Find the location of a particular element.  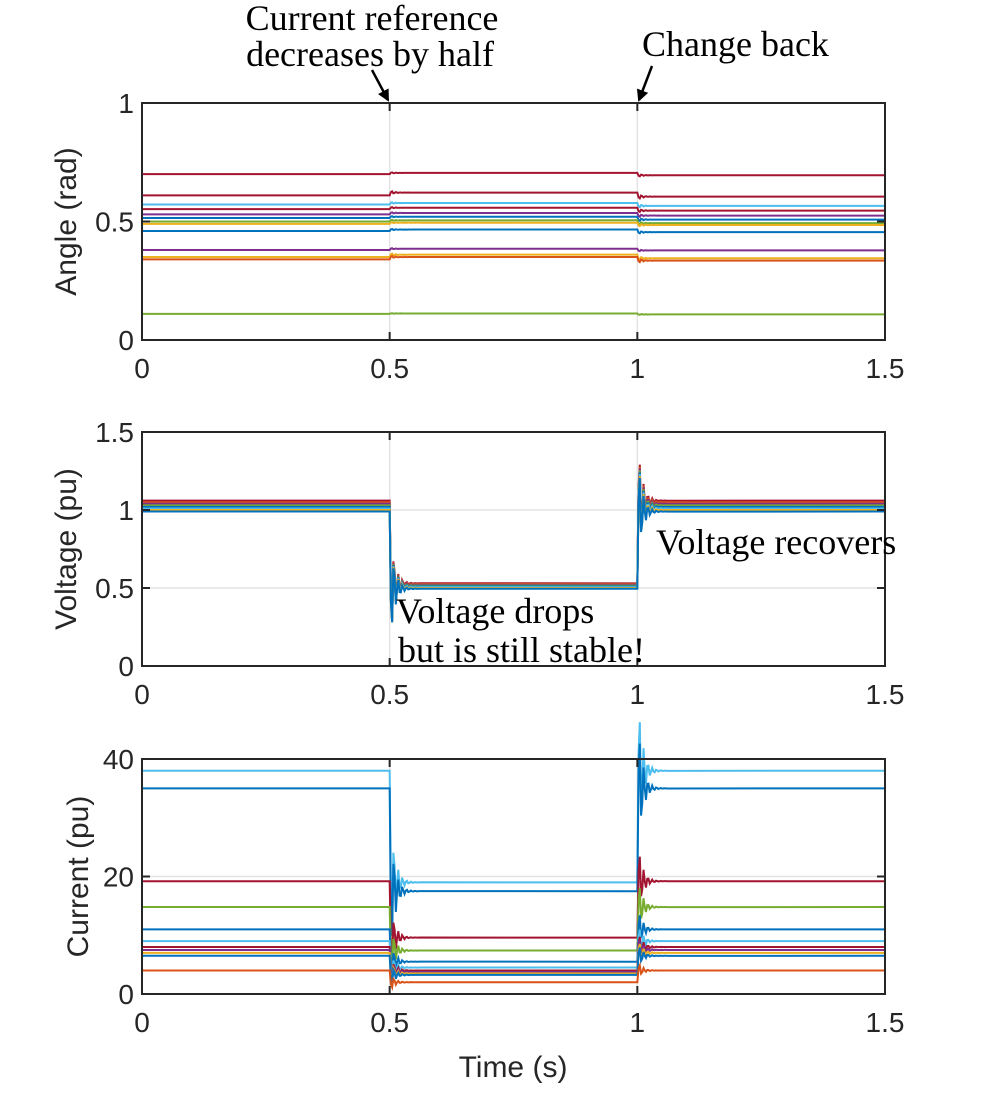

angle-grid is located at coordinates (513, 221).